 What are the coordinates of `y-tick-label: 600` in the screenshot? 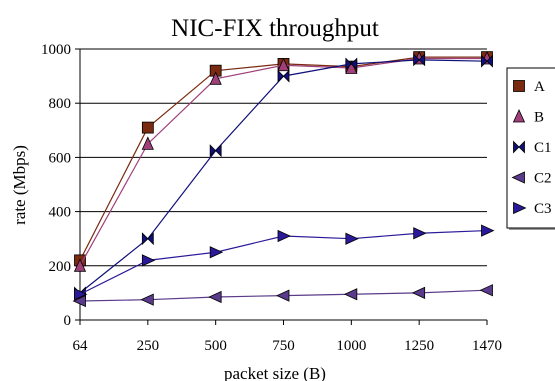 It's located at (60, 158).